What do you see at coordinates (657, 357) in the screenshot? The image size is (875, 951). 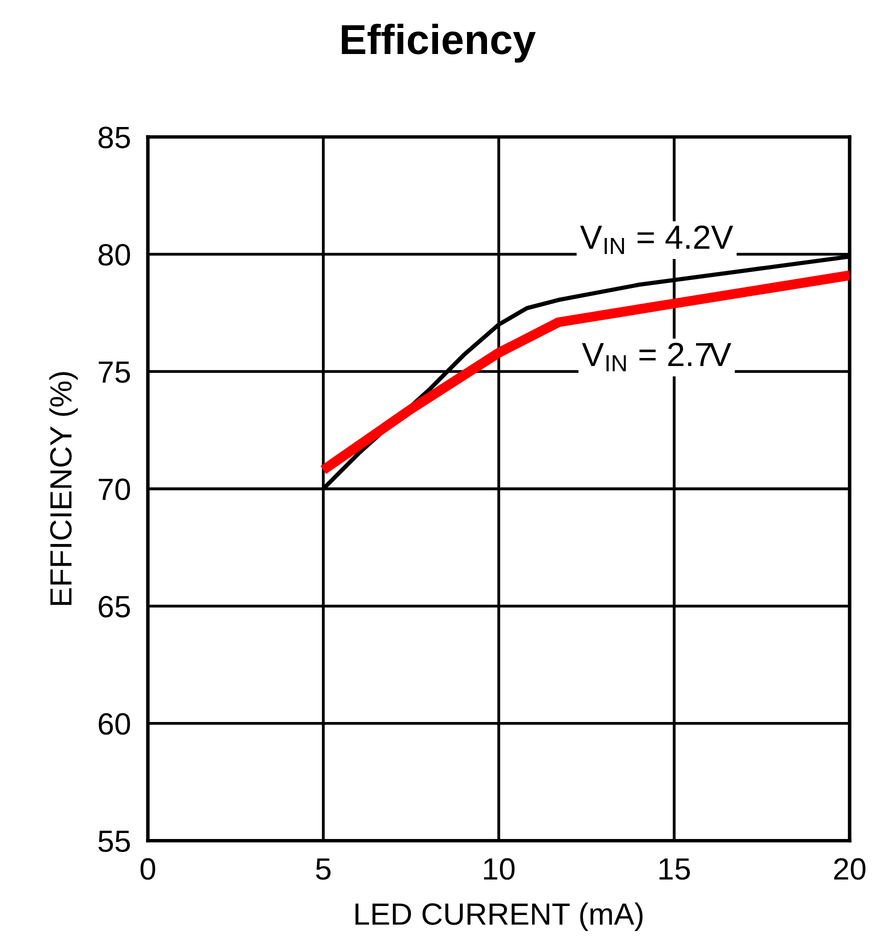 I see `series-label: V$_{IN}$ = 2.7V` at bounding box center [657, 357].